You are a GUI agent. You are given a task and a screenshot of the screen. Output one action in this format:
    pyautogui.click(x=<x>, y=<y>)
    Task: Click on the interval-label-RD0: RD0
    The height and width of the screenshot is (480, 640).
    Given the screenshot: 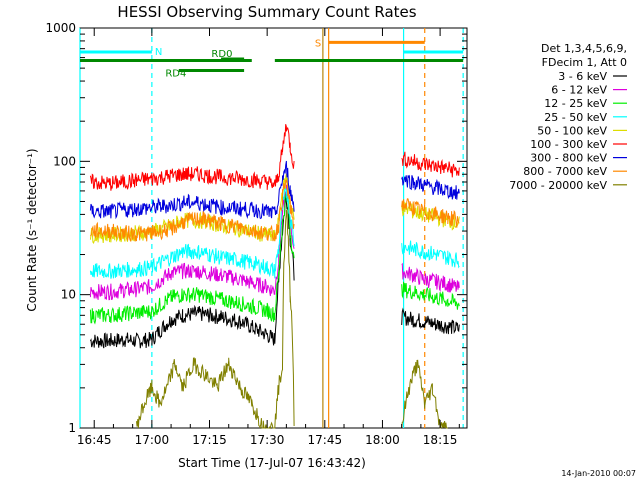 What is the action you would take?
    pyautogui.click(x=221, y=54)
    